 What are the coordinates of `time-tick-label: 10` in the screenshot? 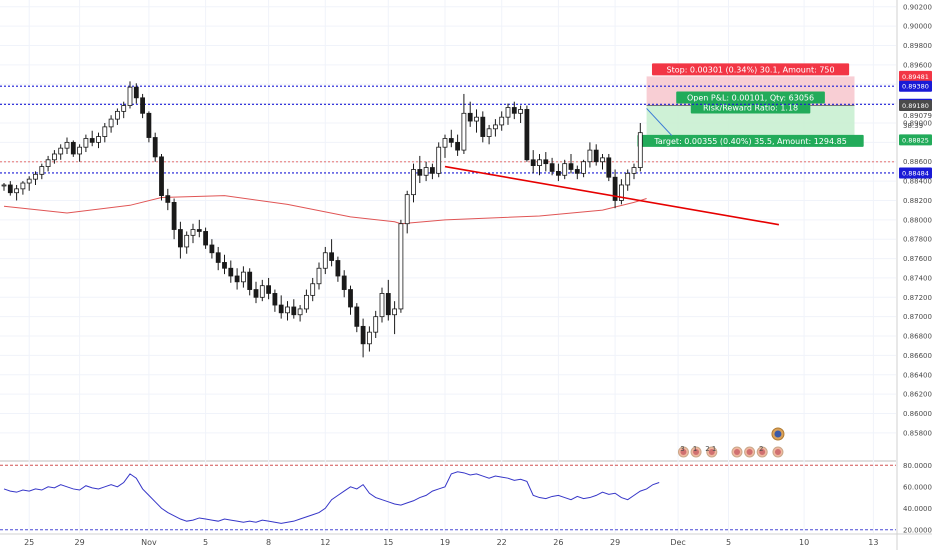 It's located at (804, 542).